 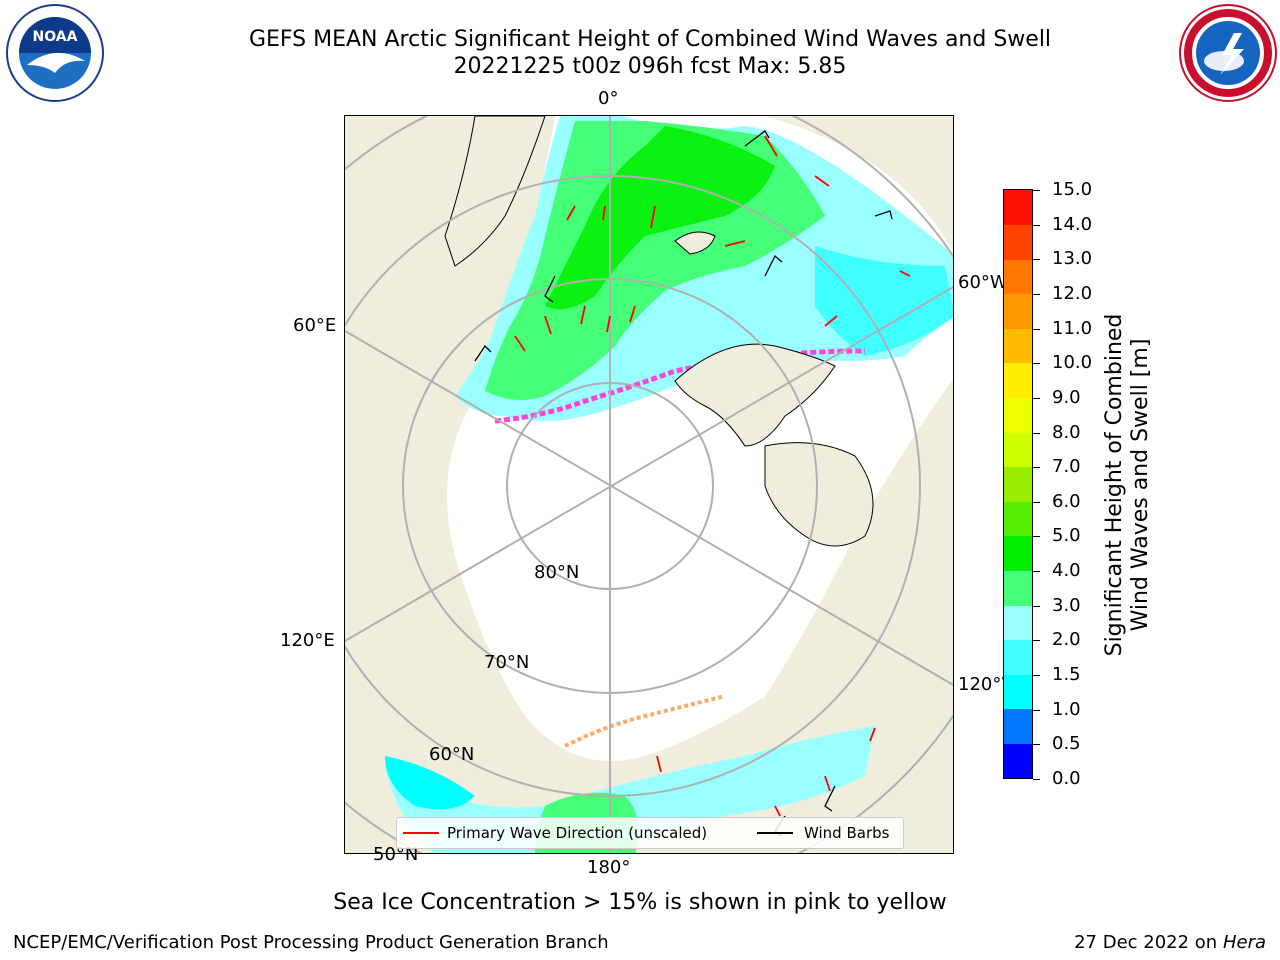 I want to click on greenland, so click(x=755, y=395).